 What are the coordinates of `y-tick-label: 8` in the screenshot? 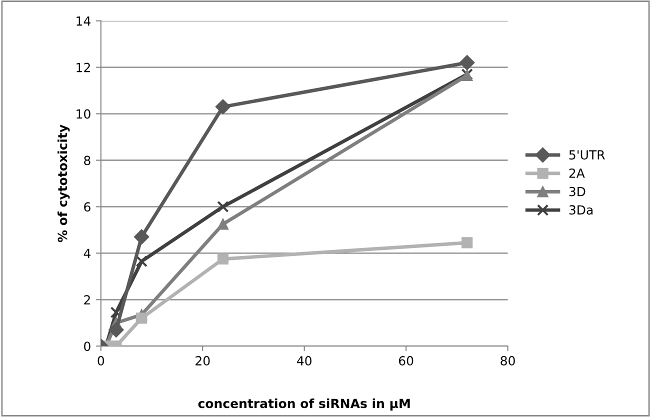 It's located at (87, 161).